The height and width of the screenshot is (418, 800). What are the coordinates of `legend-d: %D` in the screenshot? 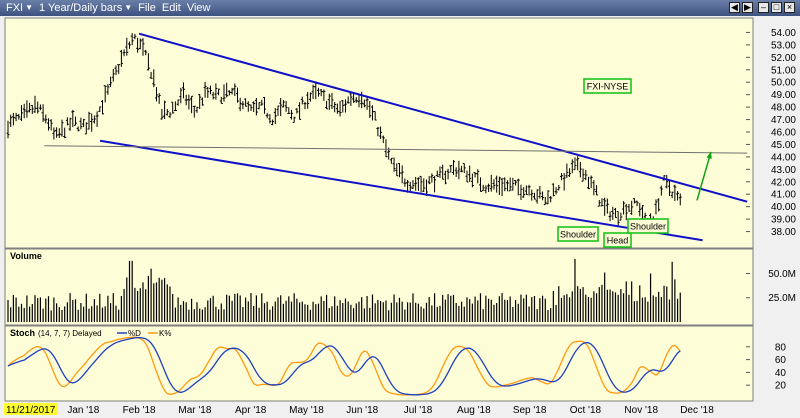 It's located at (134, 333).